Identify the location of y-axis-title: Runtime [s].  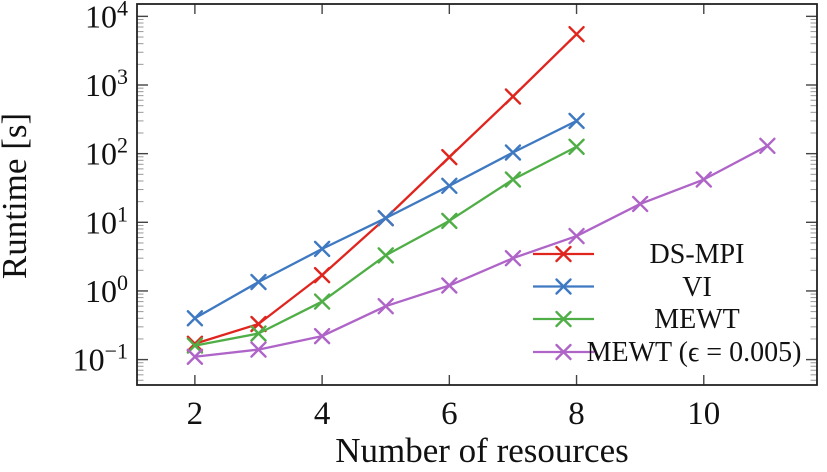
(17, 196).